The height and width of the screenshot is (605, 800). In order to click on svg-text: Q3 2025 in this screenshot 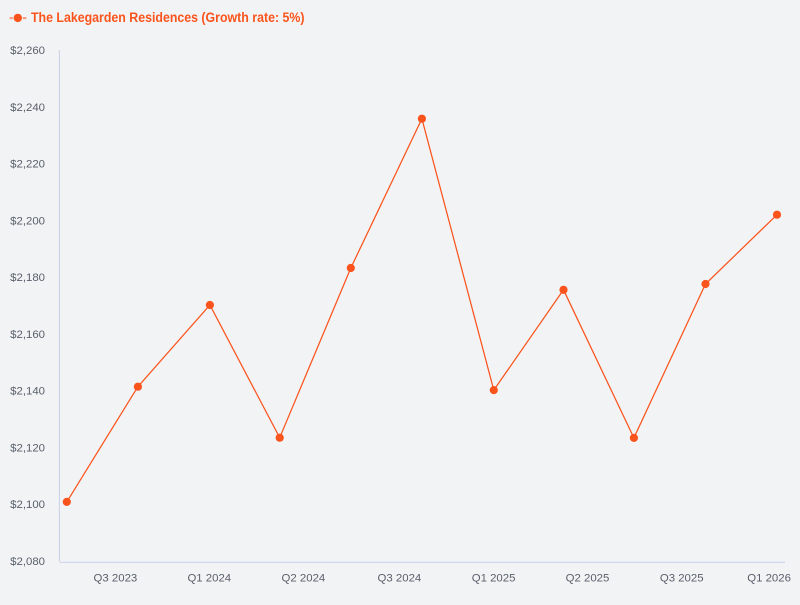, I will do `click(682, 578)`.